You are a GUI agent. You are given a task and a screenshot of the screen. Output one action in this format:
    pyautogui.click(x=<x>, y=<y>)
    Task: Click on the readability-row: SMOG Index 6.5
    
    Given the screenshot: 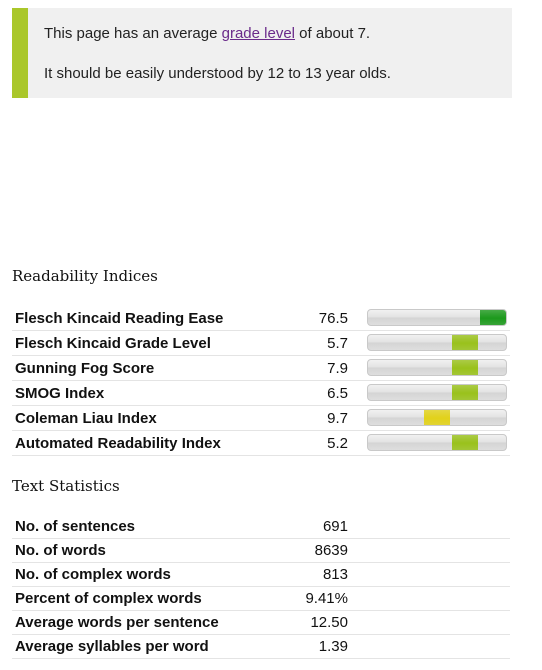 What is the action you would take?
    pyautogui.click(x=261, y=393)
    